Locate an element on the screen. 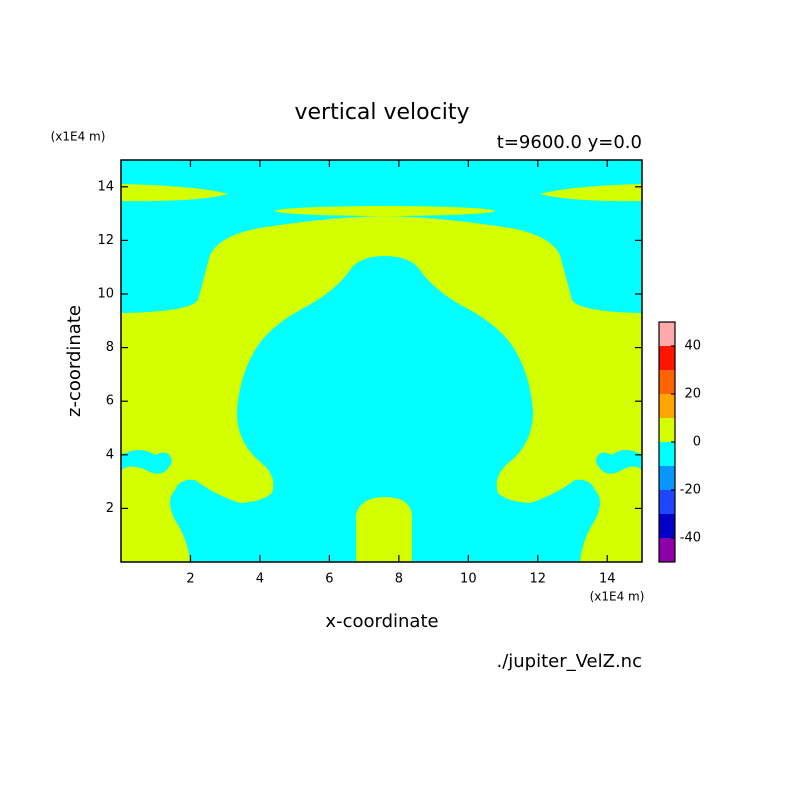  chart-title: vertical velocity is located at coordinates (381, 112).